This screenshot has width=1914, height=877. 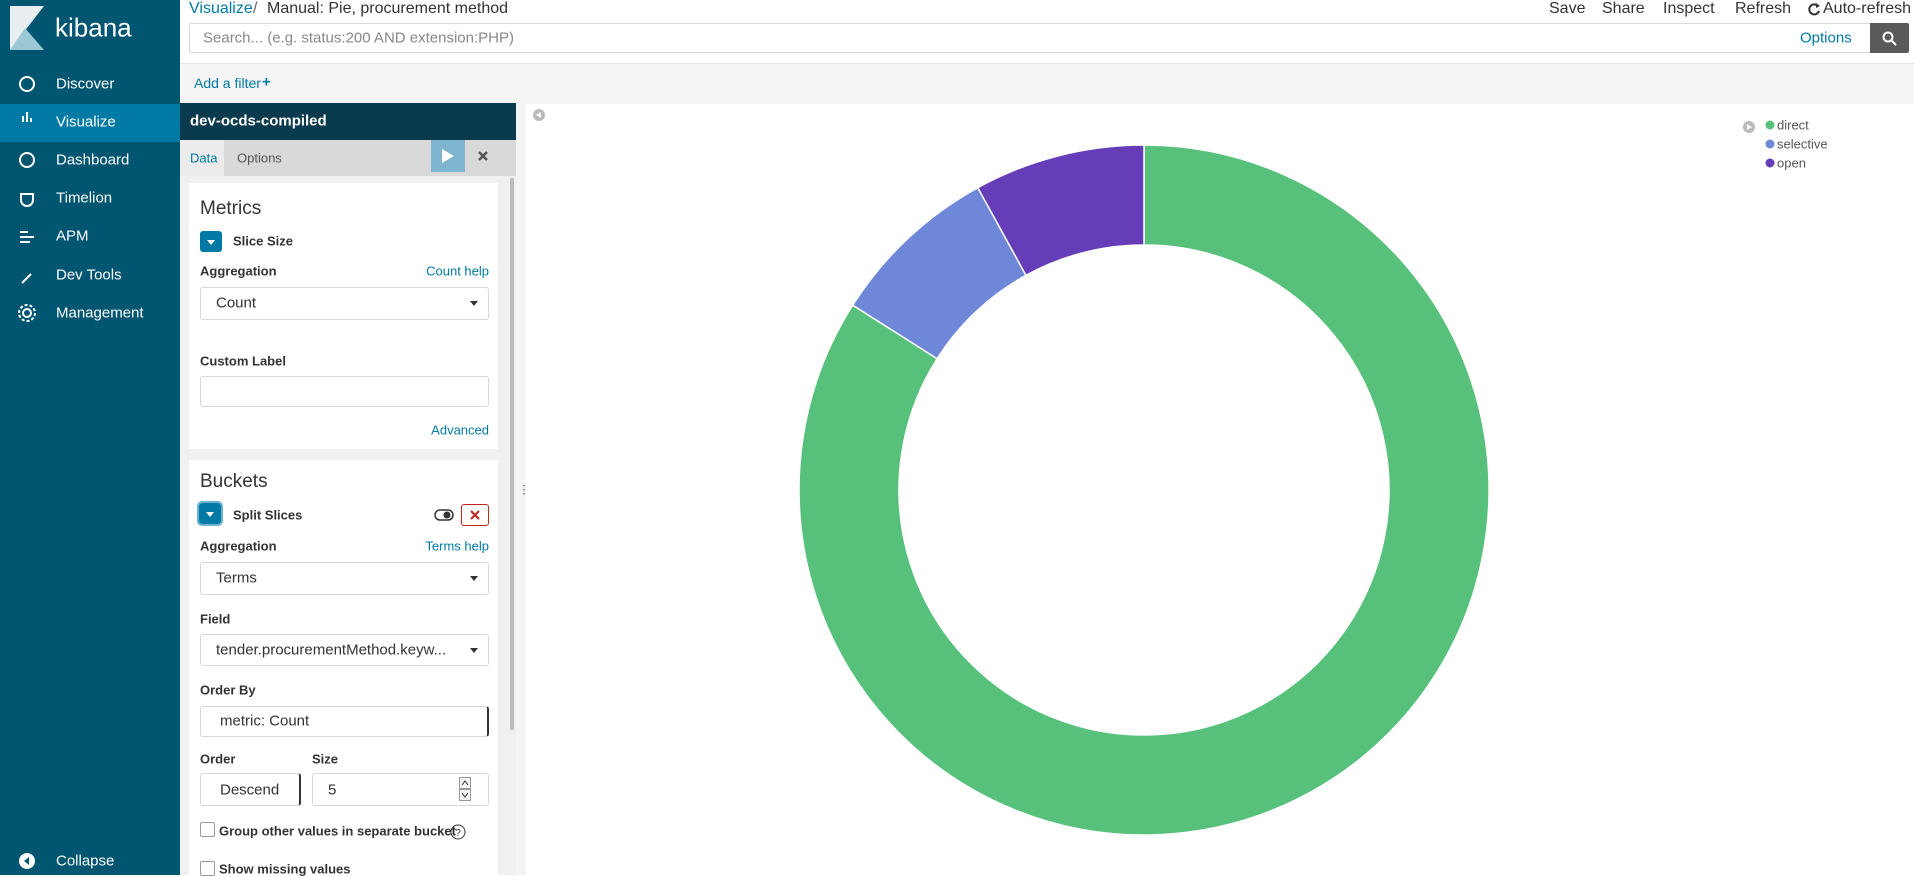 I want to click on action: Auto-refresh, so click(x=1867, y=8).